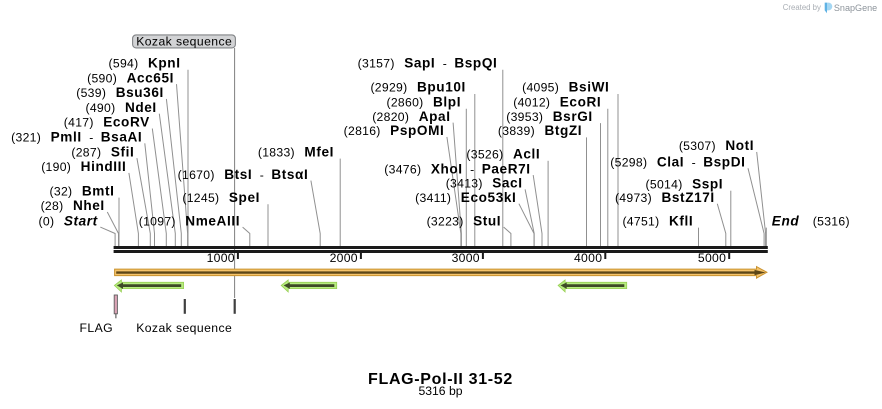 Image resolution: width=882 pixels, height=409 pixels. What do you see at coordinates (665, 197) in the screenshot?
I see `svg-text:(4973)BstZ17I: (4973) BstZ17I` at bounding box center [665, 197].